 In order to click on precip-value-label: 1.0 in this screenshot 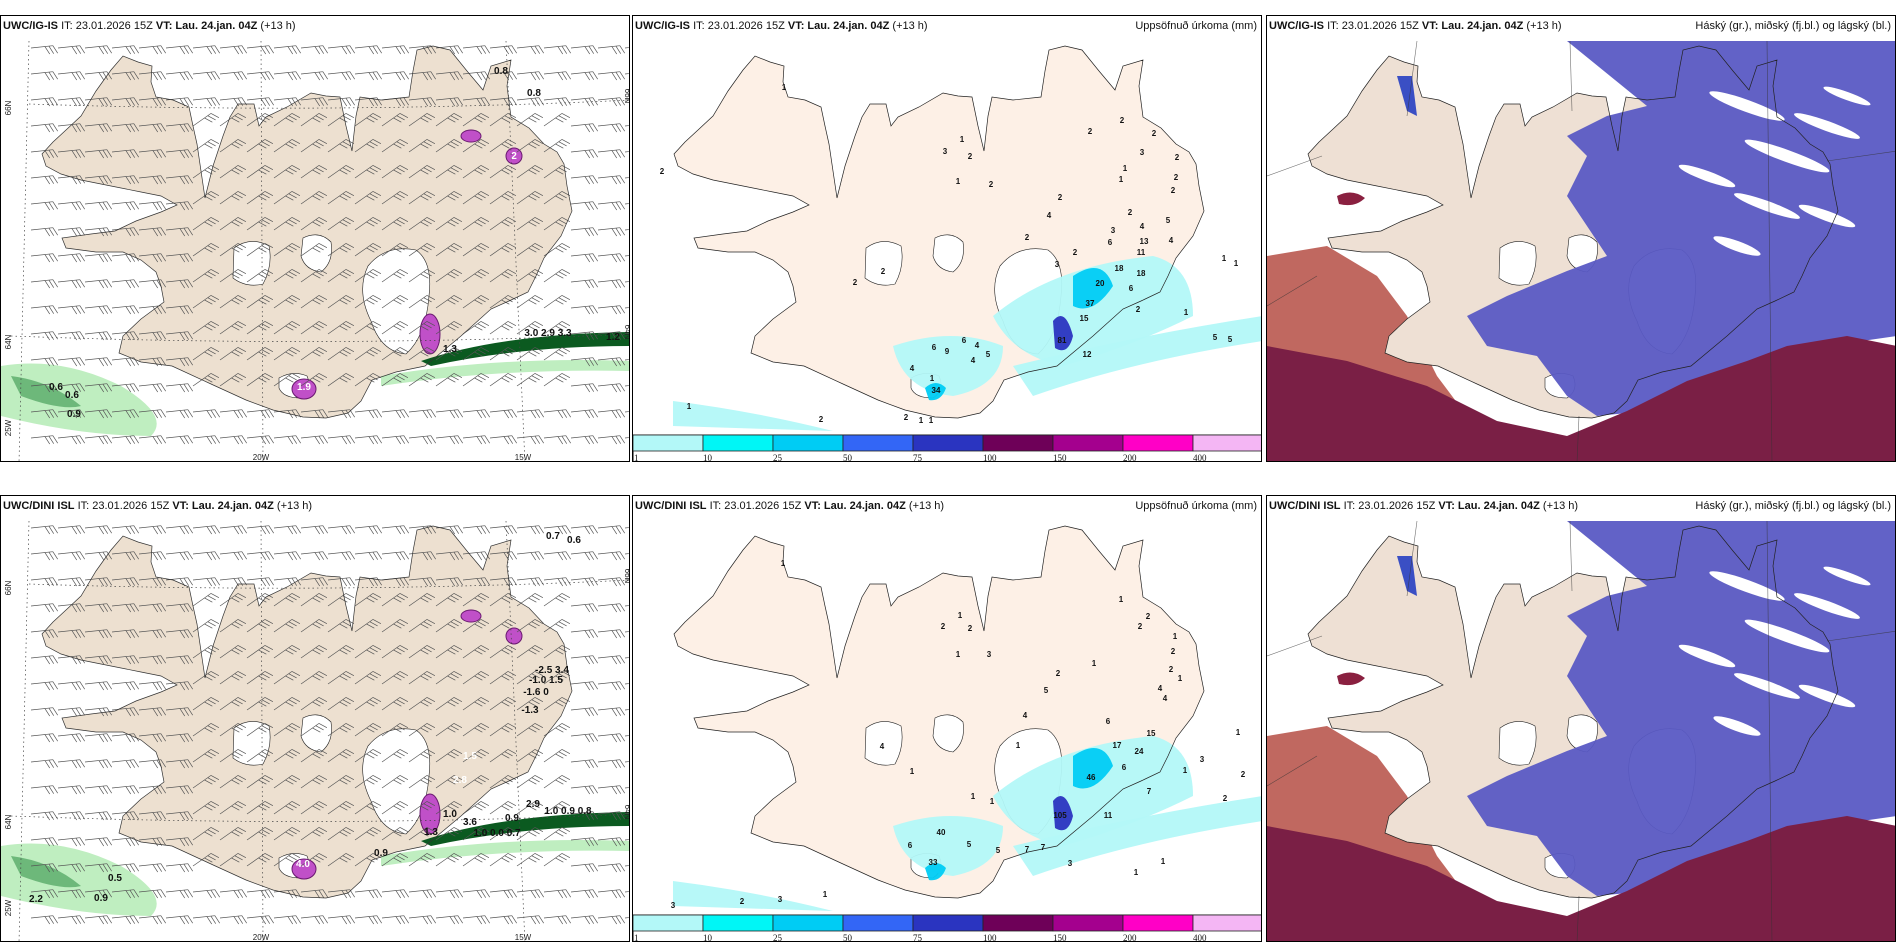, I will do `click(450, 814)`.